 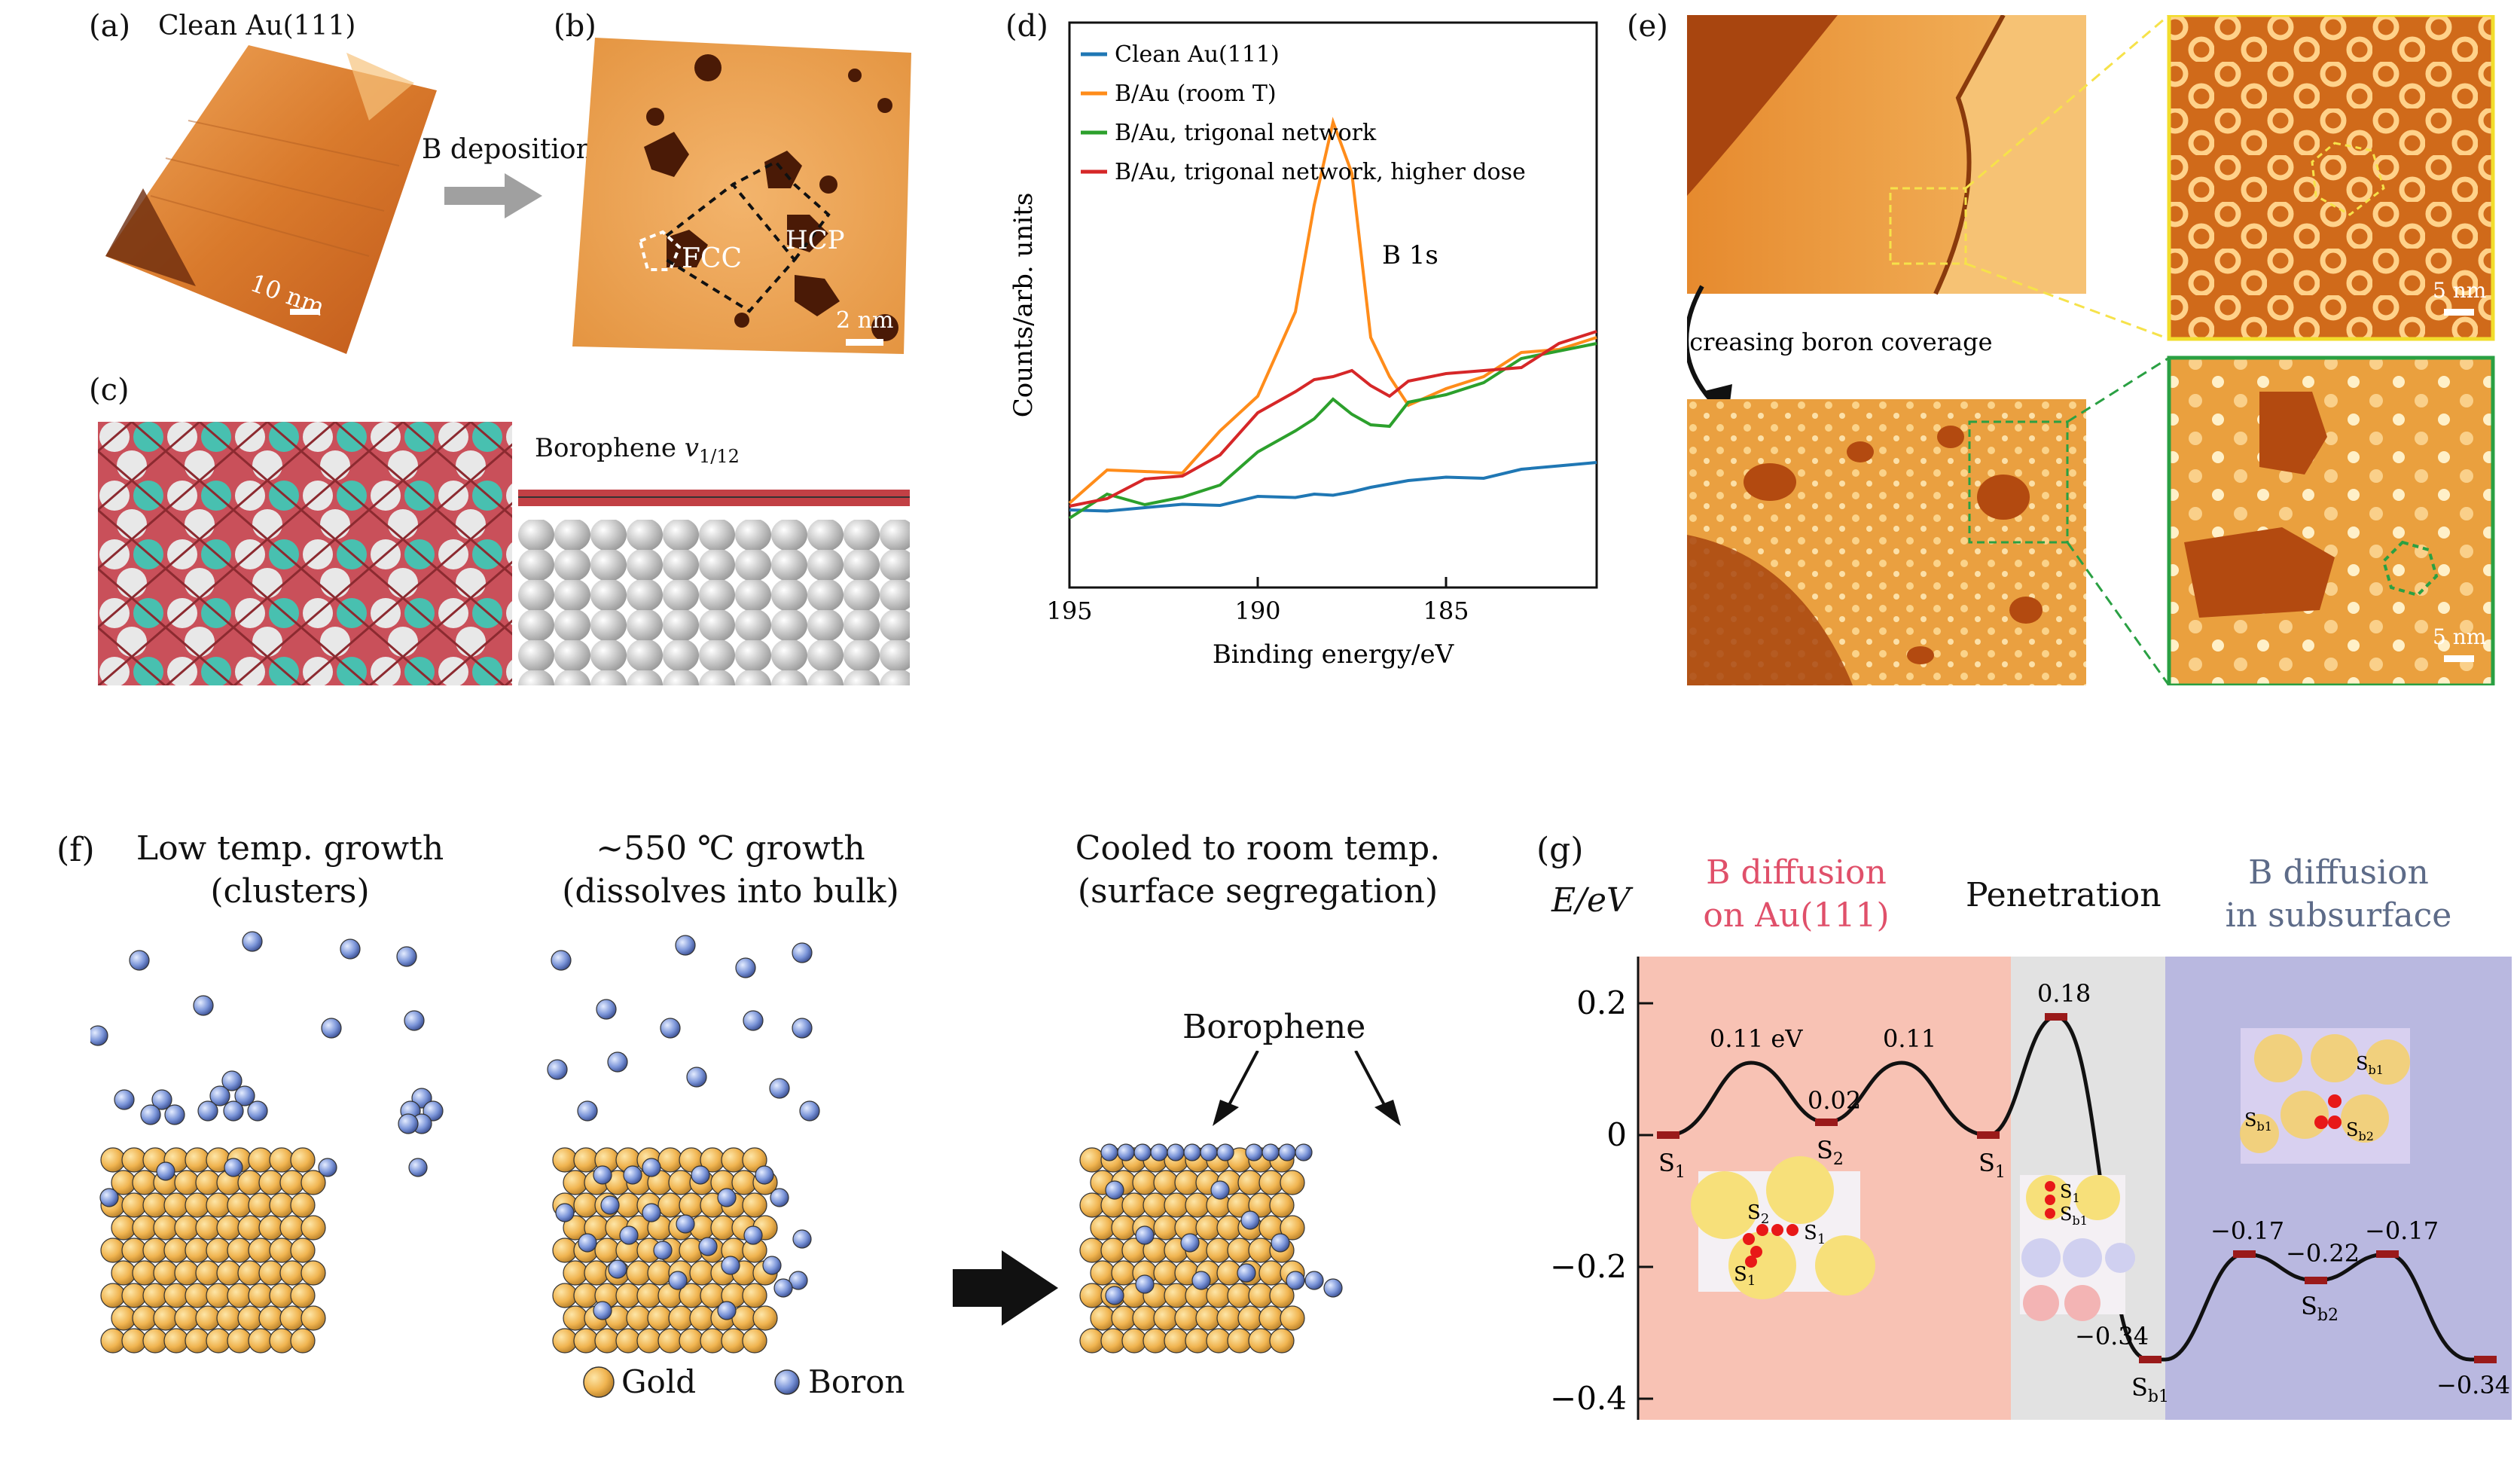 I want to click on panel-e-bottom-scale-label: 5 nm, so click(x=2459, y=636).